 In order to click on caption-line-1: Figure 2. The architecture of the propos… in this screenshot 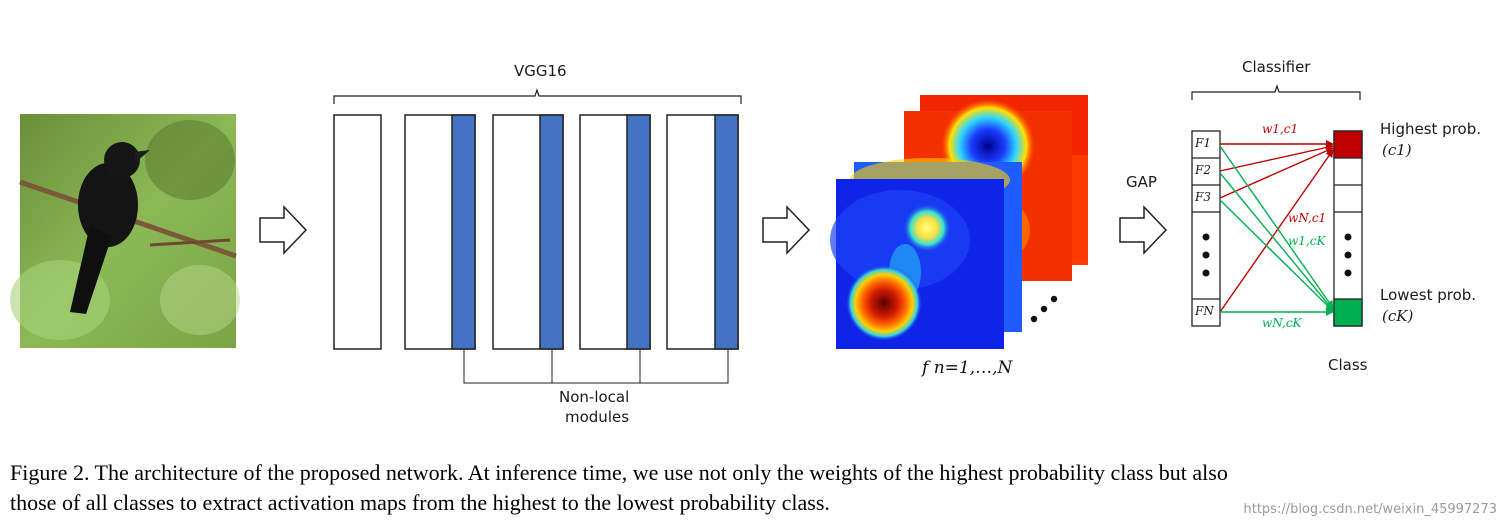, I will do `click(619, 472)`.